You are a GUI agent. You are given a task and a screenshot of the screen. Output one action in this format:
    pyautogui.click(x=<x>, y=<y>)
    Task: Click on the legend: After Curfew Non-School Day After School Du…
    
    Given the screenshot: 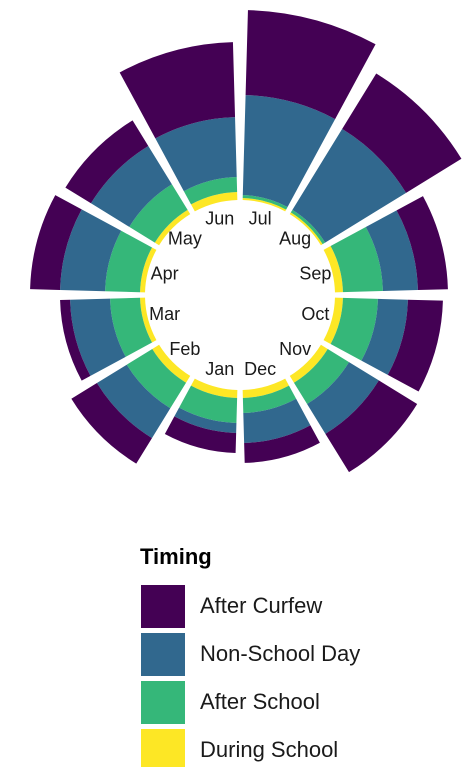 What is the action you would take?
    pyautogui.click(x=250, y=678)
    